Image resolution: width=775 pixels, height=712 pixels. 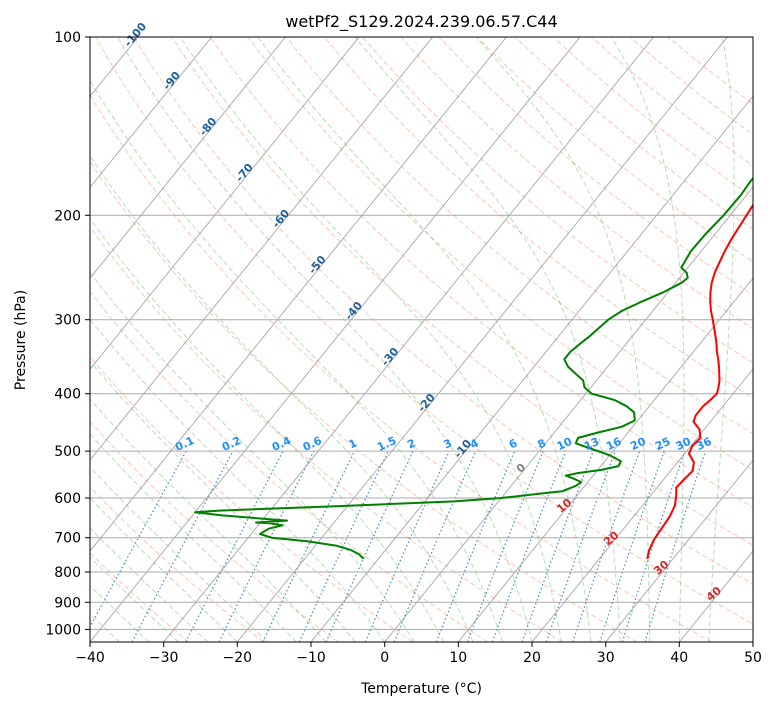 I want to click on x-tick-label: 0, so click(x=384, y=658).